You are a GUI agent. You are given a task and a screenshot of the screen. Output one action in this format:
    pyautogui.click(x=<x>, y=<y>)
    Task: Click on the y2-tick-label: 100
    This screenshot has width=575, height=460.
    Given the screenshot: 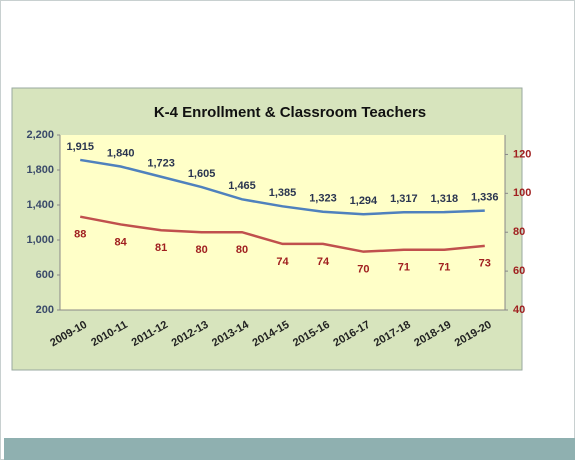 What is the action you would take?
    pyautogui.click(x=522, y=193)
    